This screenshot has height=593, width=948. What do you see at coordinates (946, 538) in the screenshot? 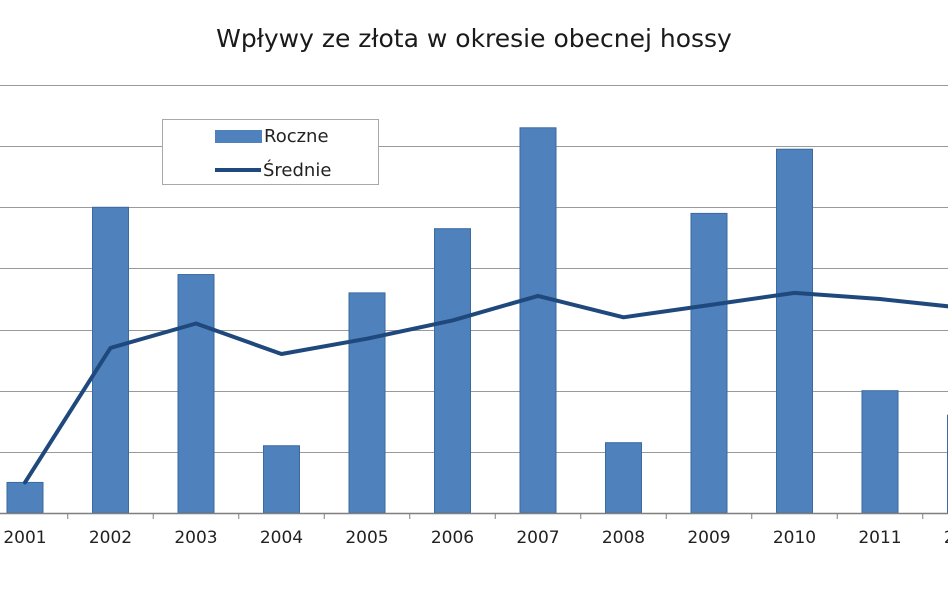
I see `x-tick-label: 2012` at bounding box center [946, 538].